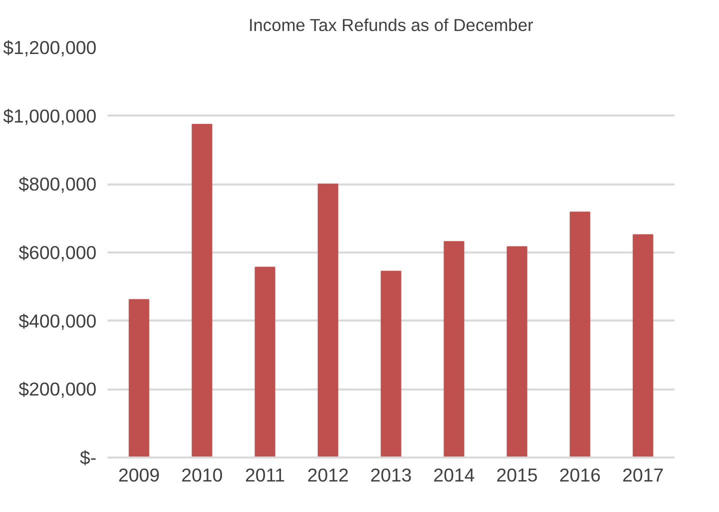 This screenshot has width=719, height=512. I want to click on x-tick-label: 2016, so click(580, 475).